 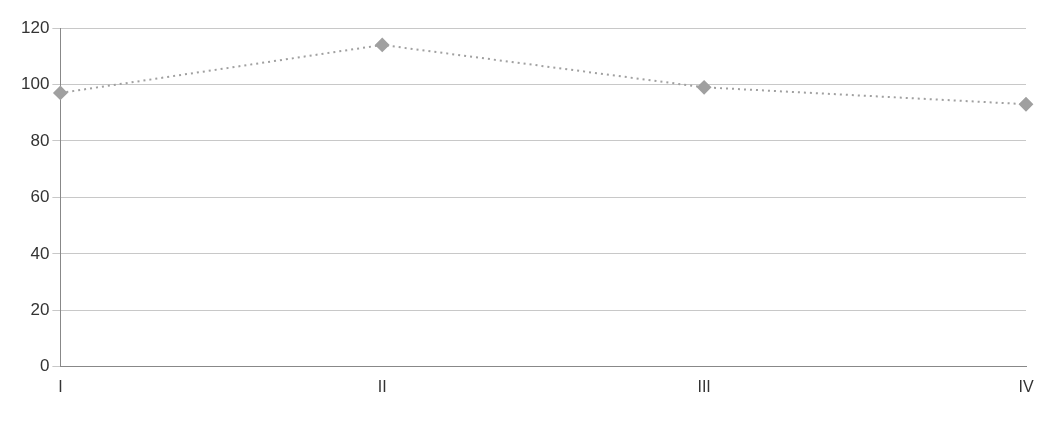 I want to click on x-tick-label: I, so click(x=60, y=386).